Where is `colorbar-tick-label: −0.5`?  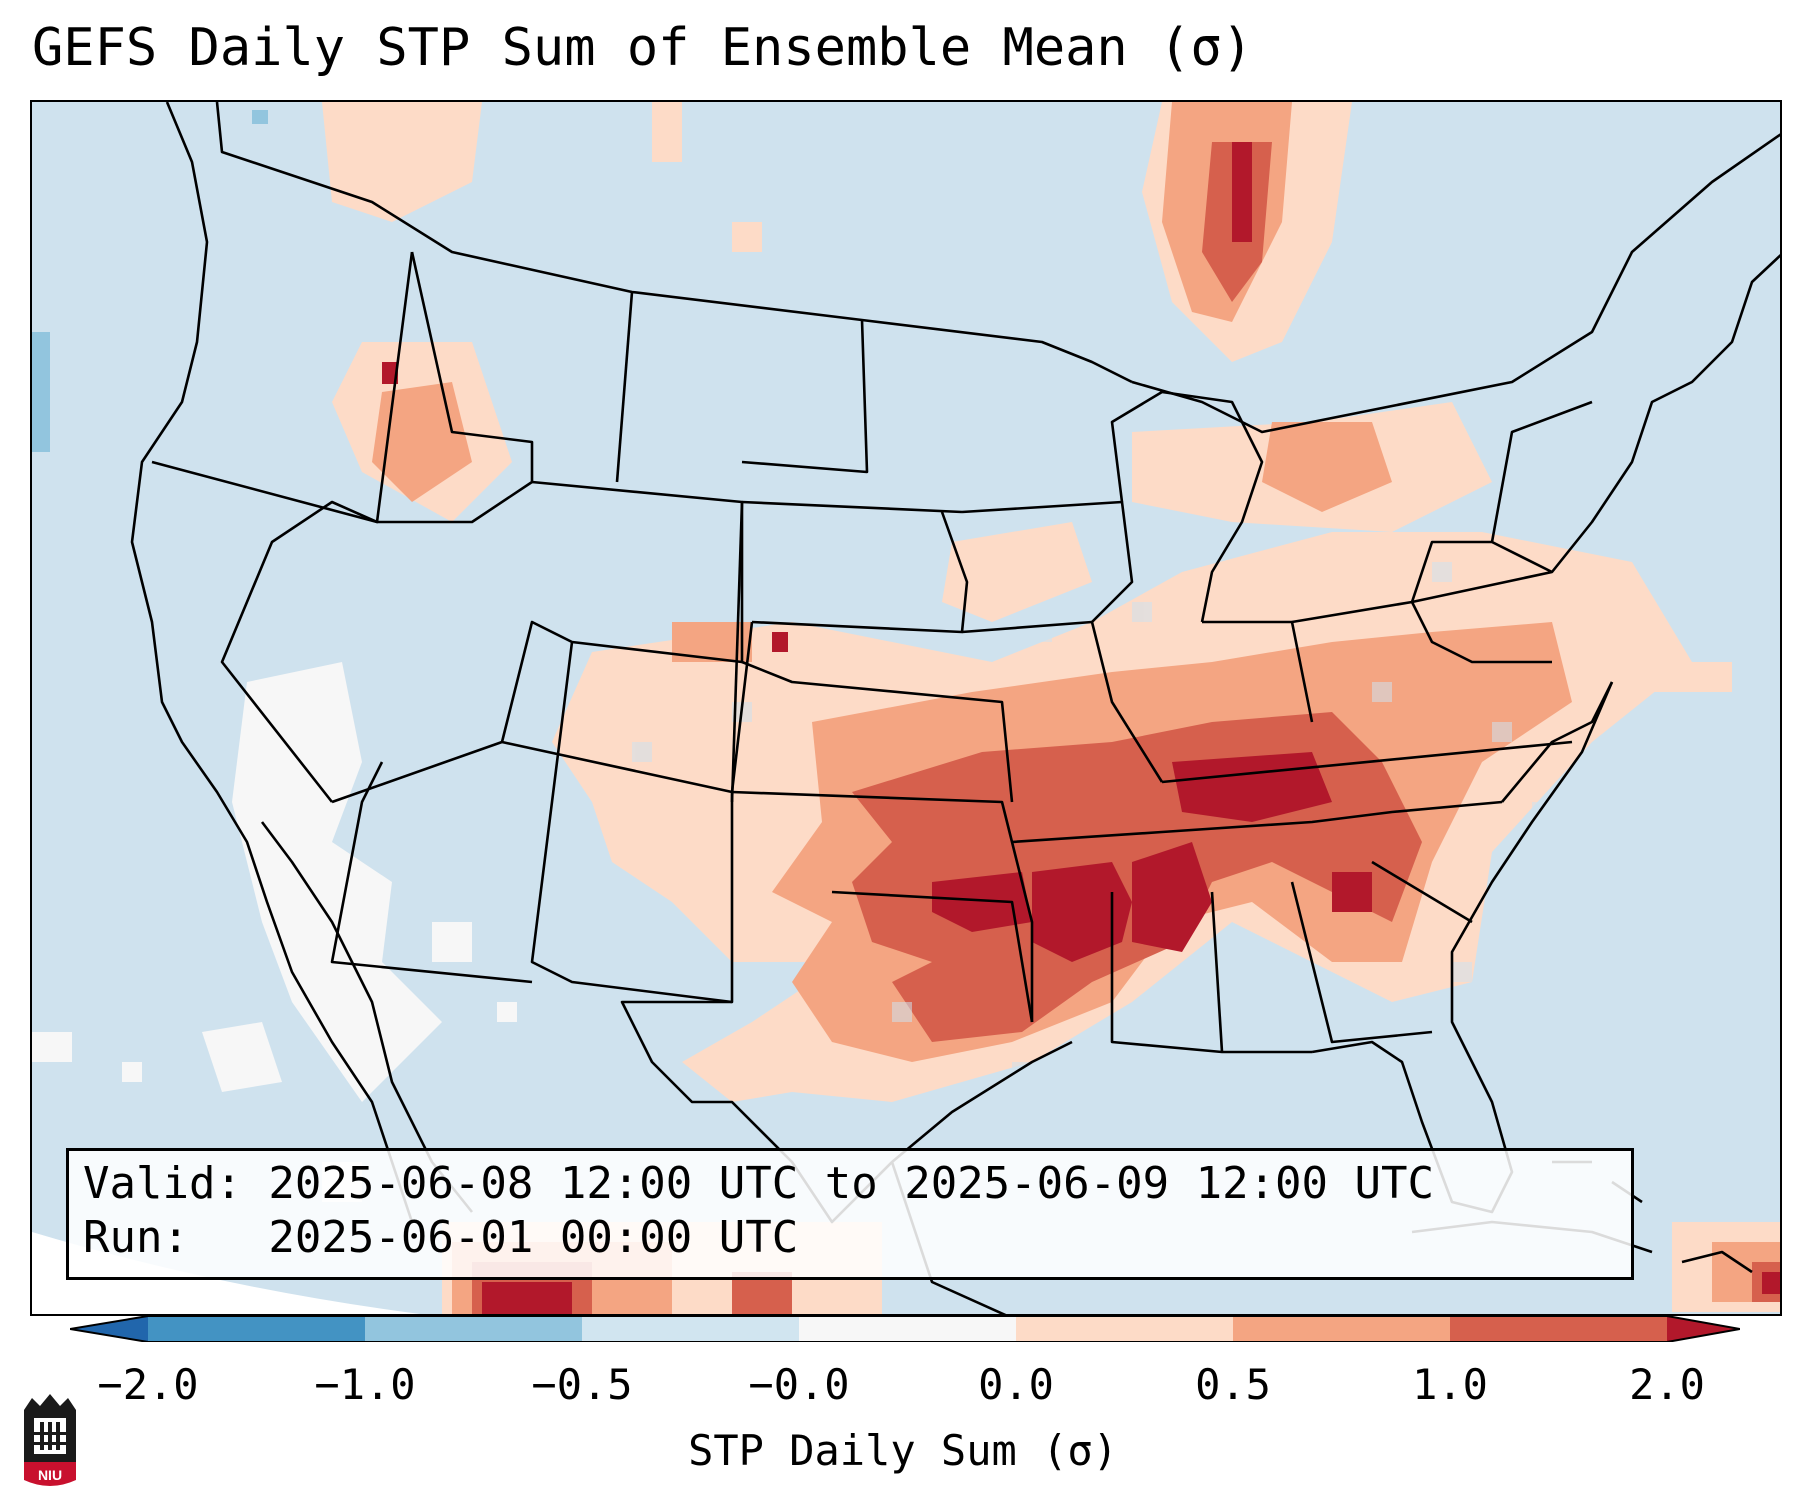
colorbar-tick-label: −0.5 is located at coordinates (582, 1384).